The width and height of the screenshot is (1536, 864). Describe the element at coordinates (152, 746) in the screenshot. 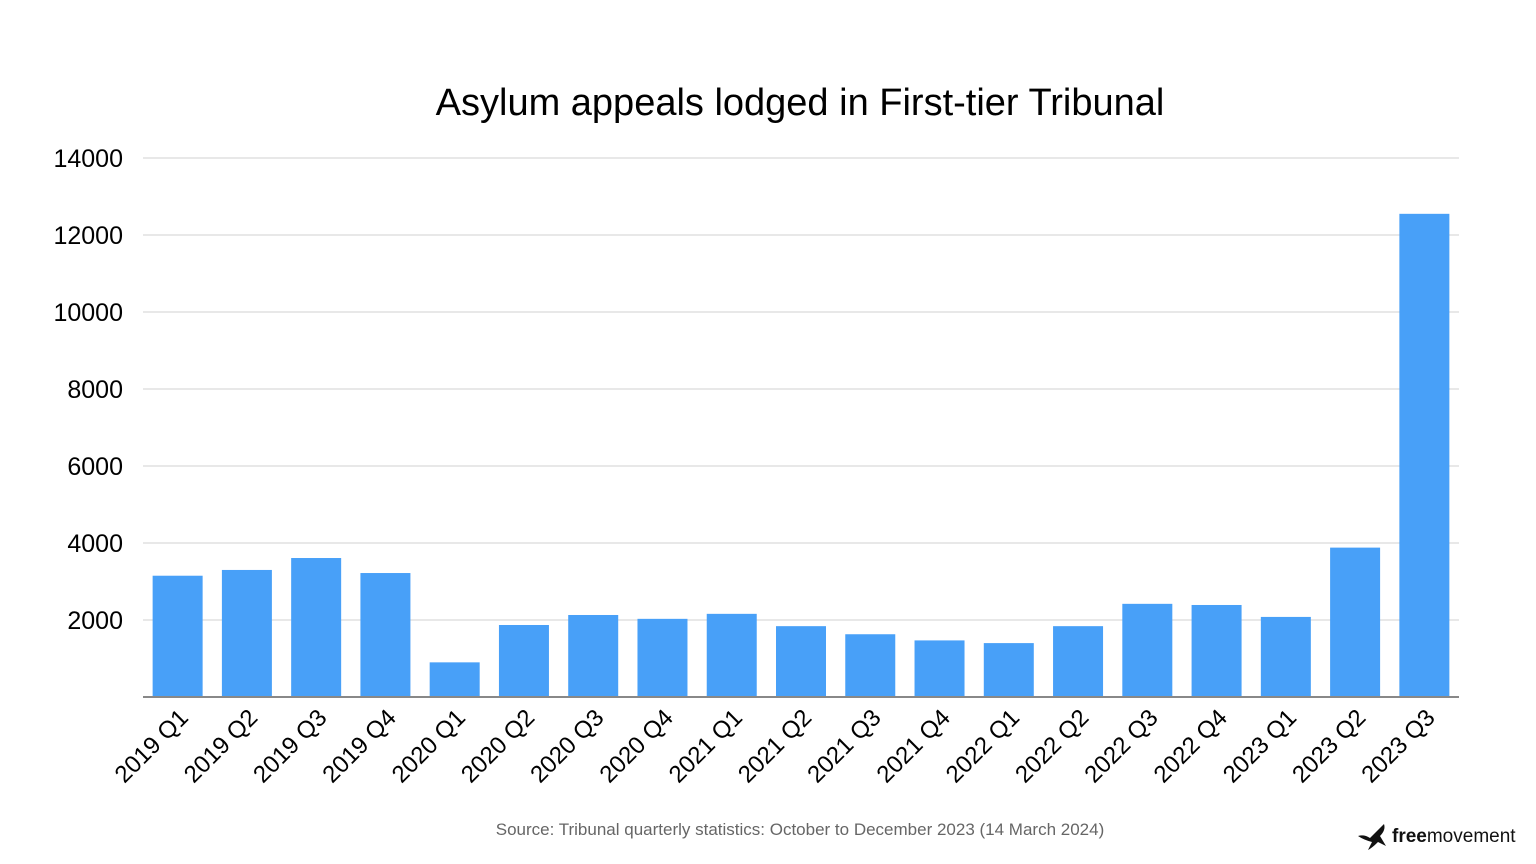

I see `x-tick-label: 2019 Q1` at that location.